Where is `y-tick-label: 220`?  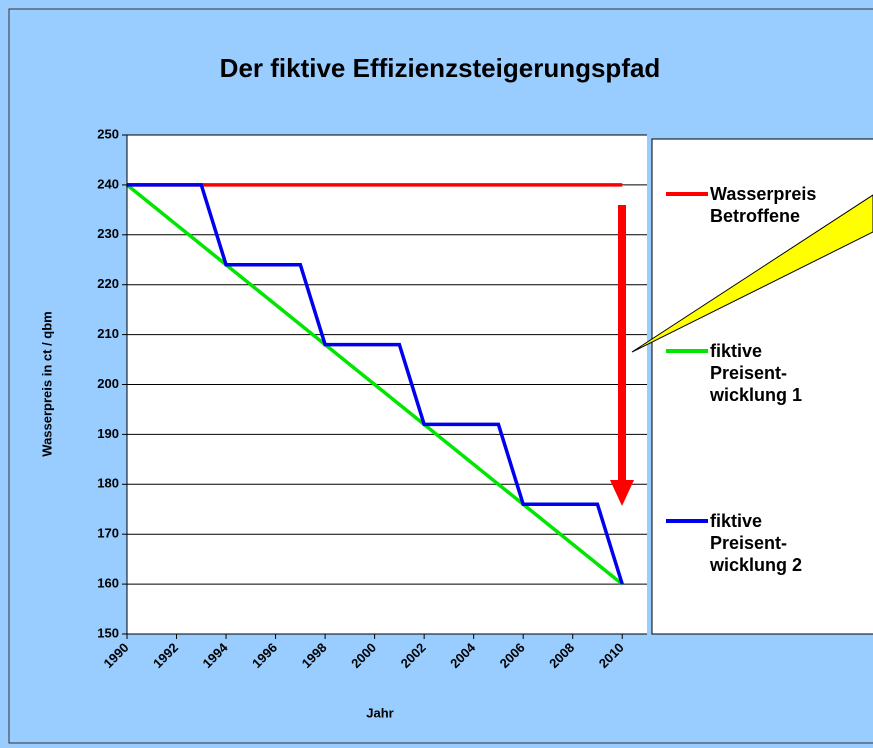 y-tick-label: 220 is located at coordinates (108, 283).